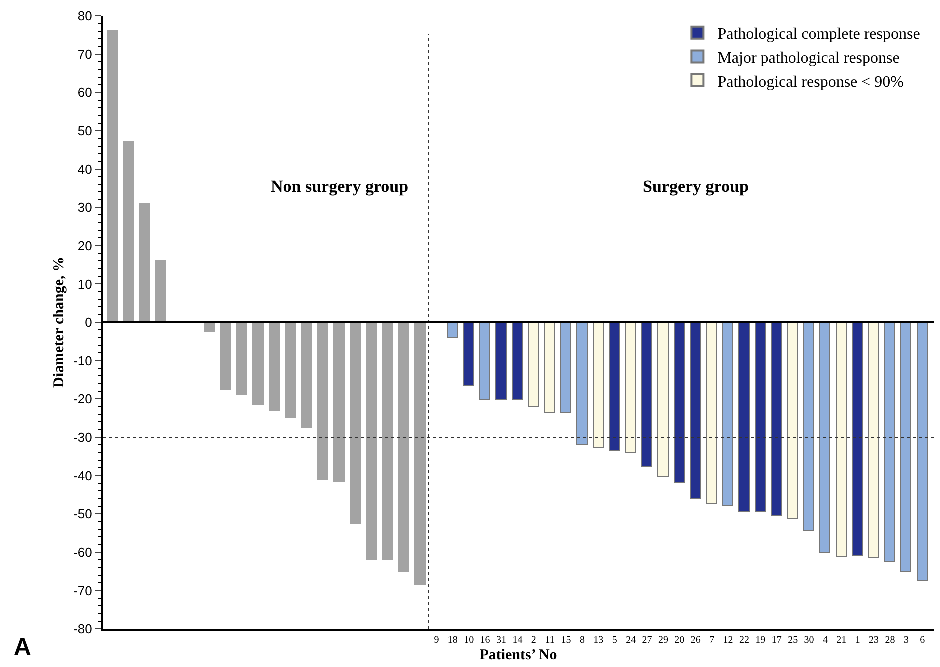 Image resolution: width=940 pixels, height=667 pixels. I want to click on y-tick-label: -10, so click(83, 360).